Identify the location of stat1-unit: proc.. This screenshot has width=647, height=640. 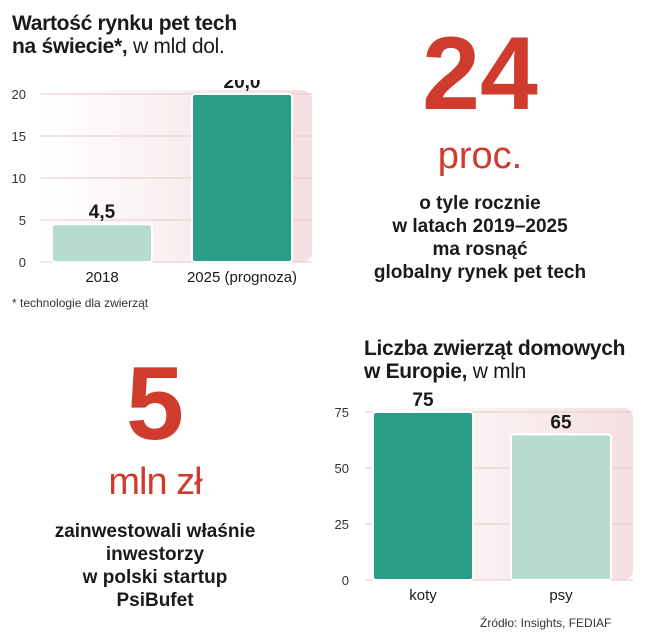
(480, 156).